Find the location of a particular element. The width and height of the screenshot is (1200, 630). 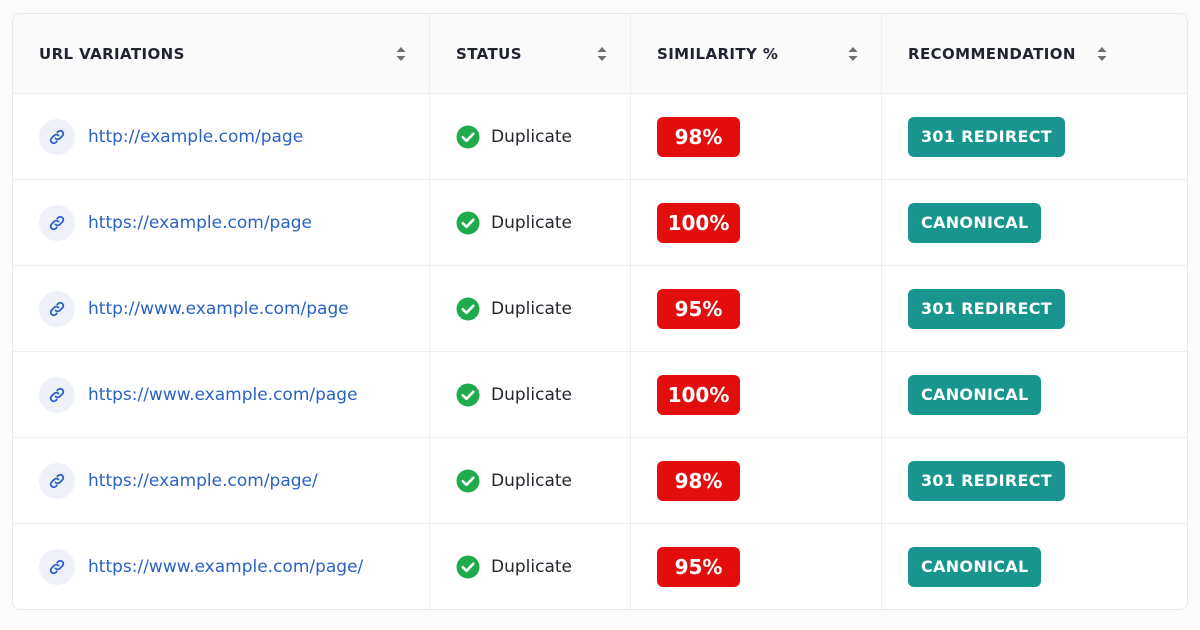

url-link: http://example.com/page is located at coordinates (196, 136).